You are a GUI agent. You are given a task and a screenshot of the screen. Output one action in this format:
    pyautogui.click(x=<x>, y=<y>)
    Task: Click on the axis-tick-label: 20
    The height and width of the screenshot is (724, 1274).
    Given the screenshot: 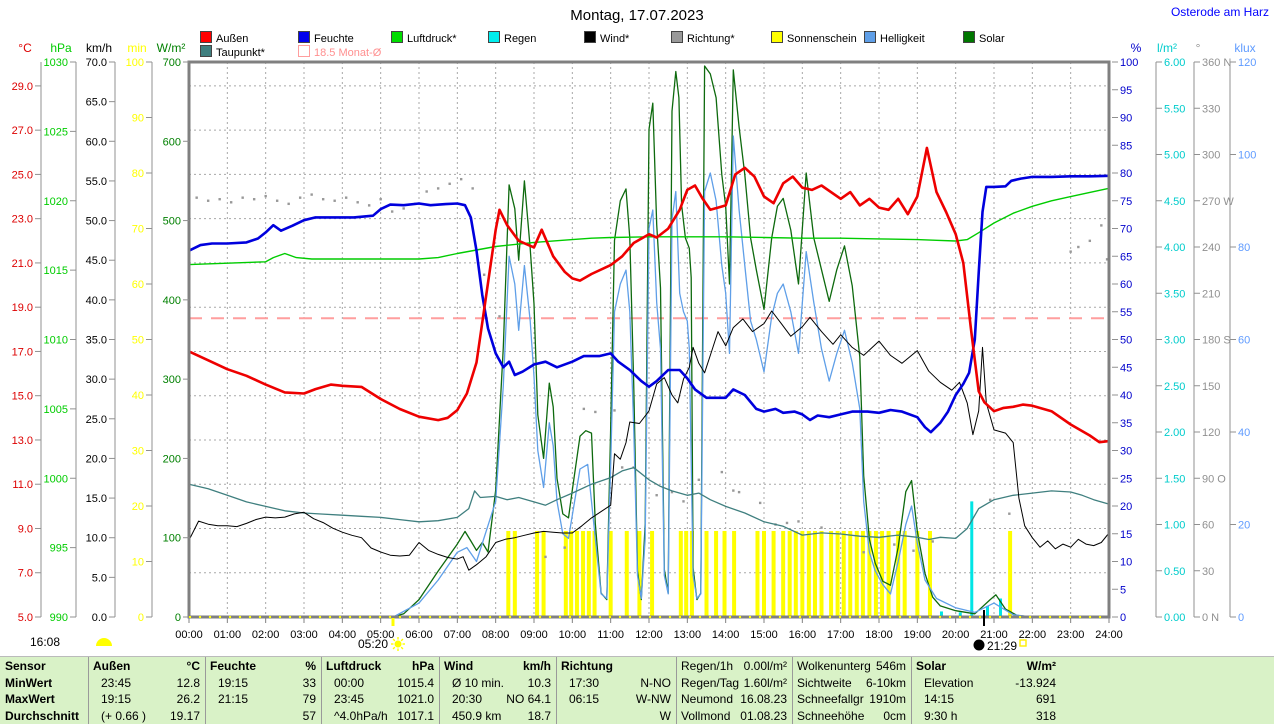 What is the action you would take?
    pyautogui.click(x=1244, y=526)
    